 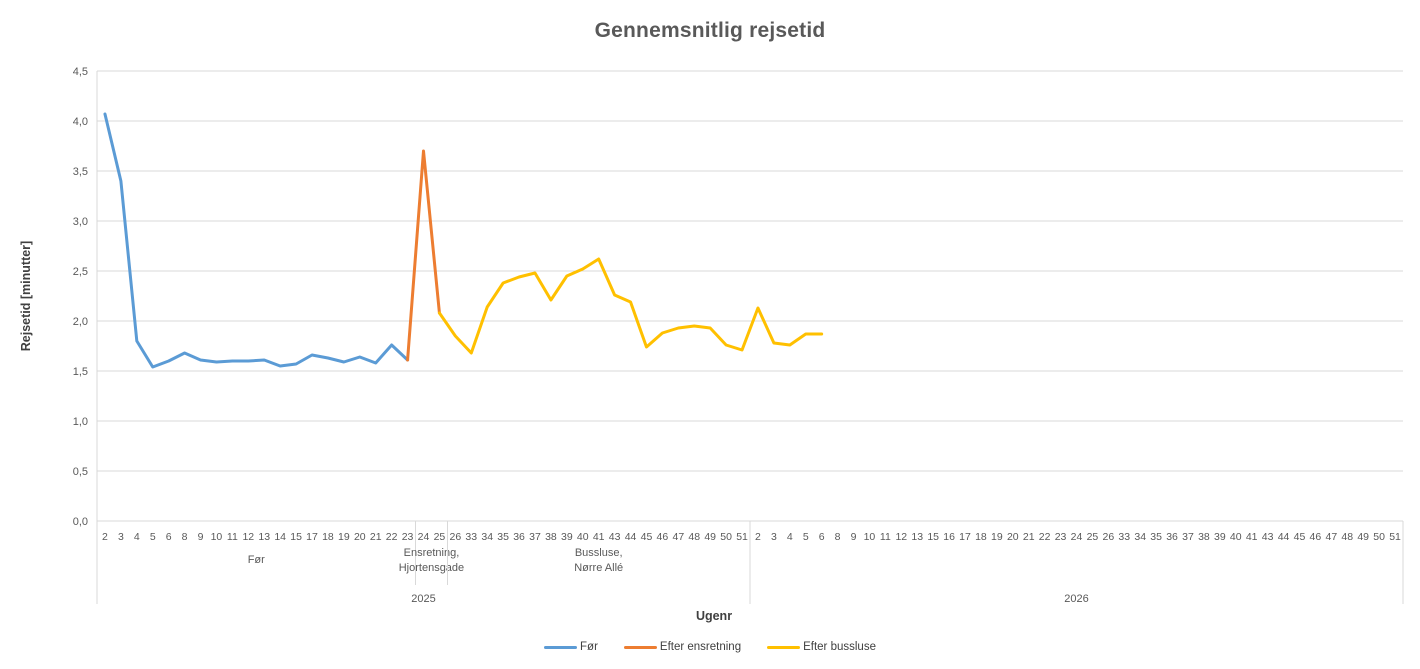 What do you see at coordinates (80, 522) in the screenshot?
I see `y-tick-label: 0,0` at bounding box center [80, 522].